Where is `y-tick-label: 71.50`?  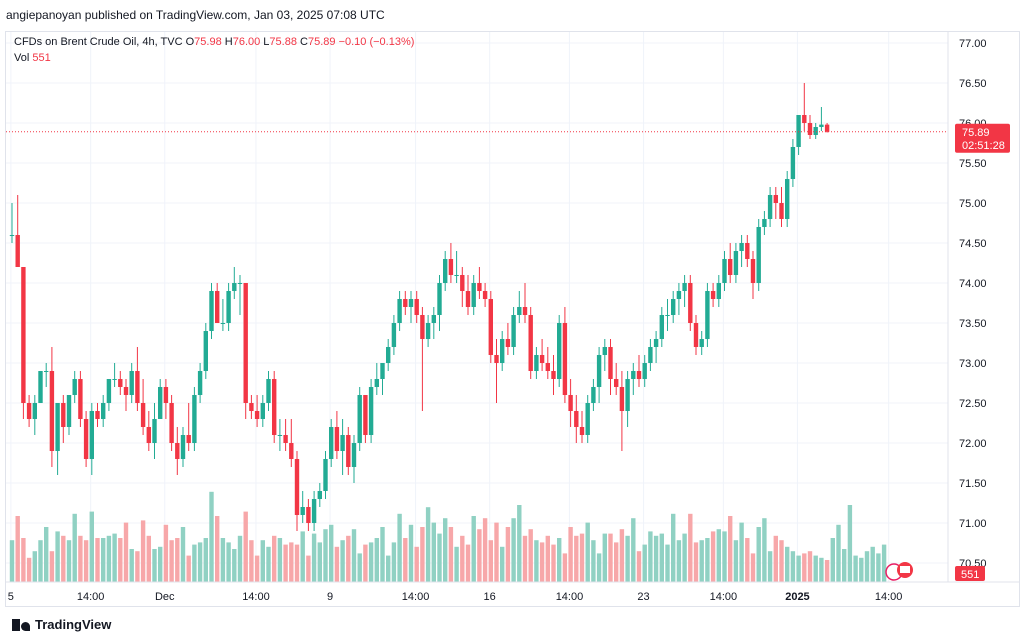 y-tick-label: 71.50 is located at coordinates (973, 484).